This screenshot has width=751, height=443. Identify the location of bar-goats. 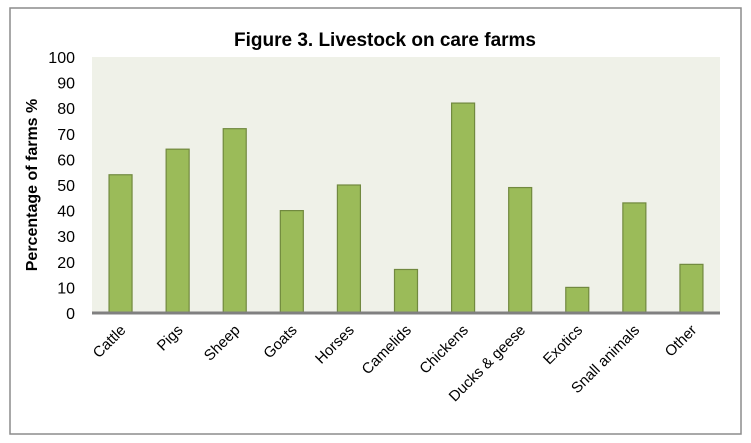
(291, 262).